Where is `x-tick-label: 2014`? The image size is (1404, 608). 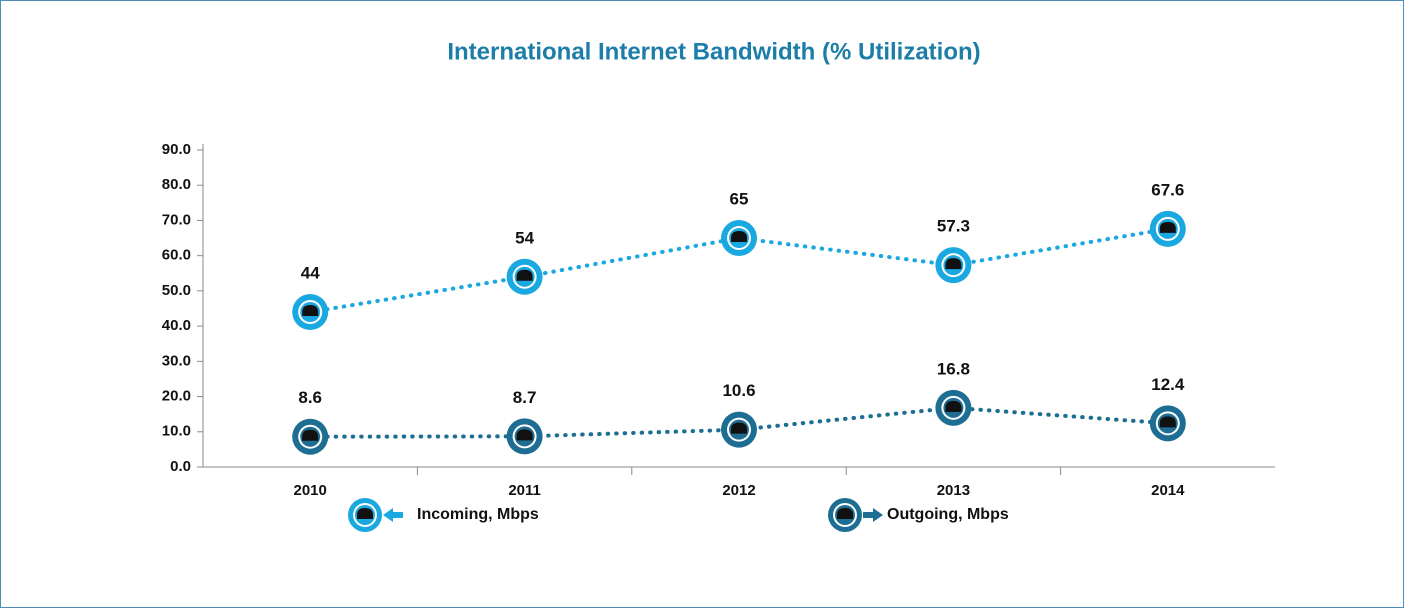 x-tick-label: 2014 is located at coordinates (1168, 490).